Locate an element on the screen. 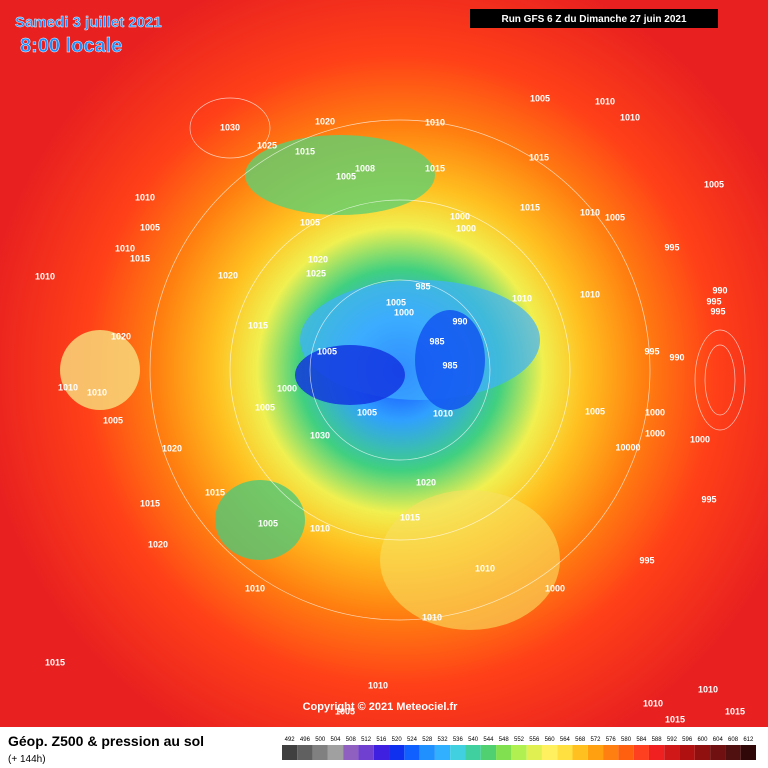 Image resolution: width=768 pixels, height=768 pixels. scale-label: 548 is located at coordinates (504, 740).